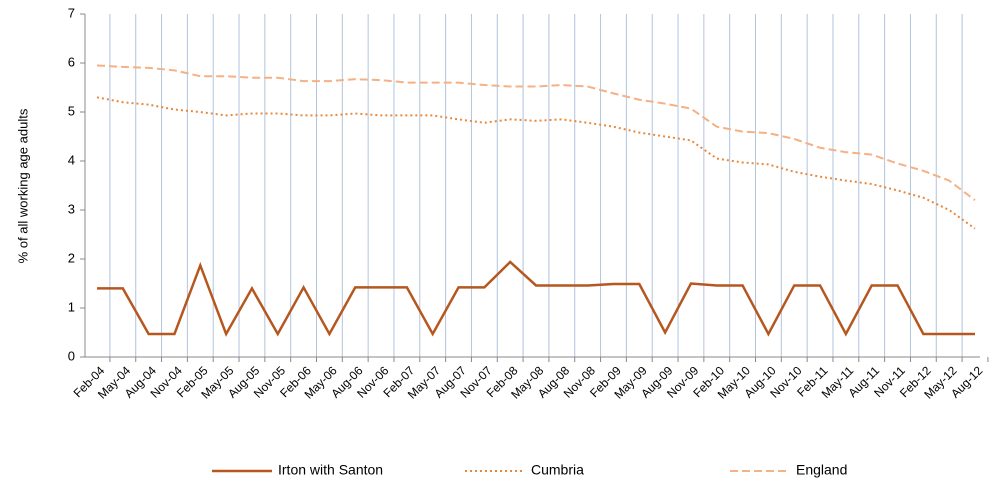  Describe the element at coordinates (71, 12) in the screenshot. I see `y-tick-label: 7` at that location.